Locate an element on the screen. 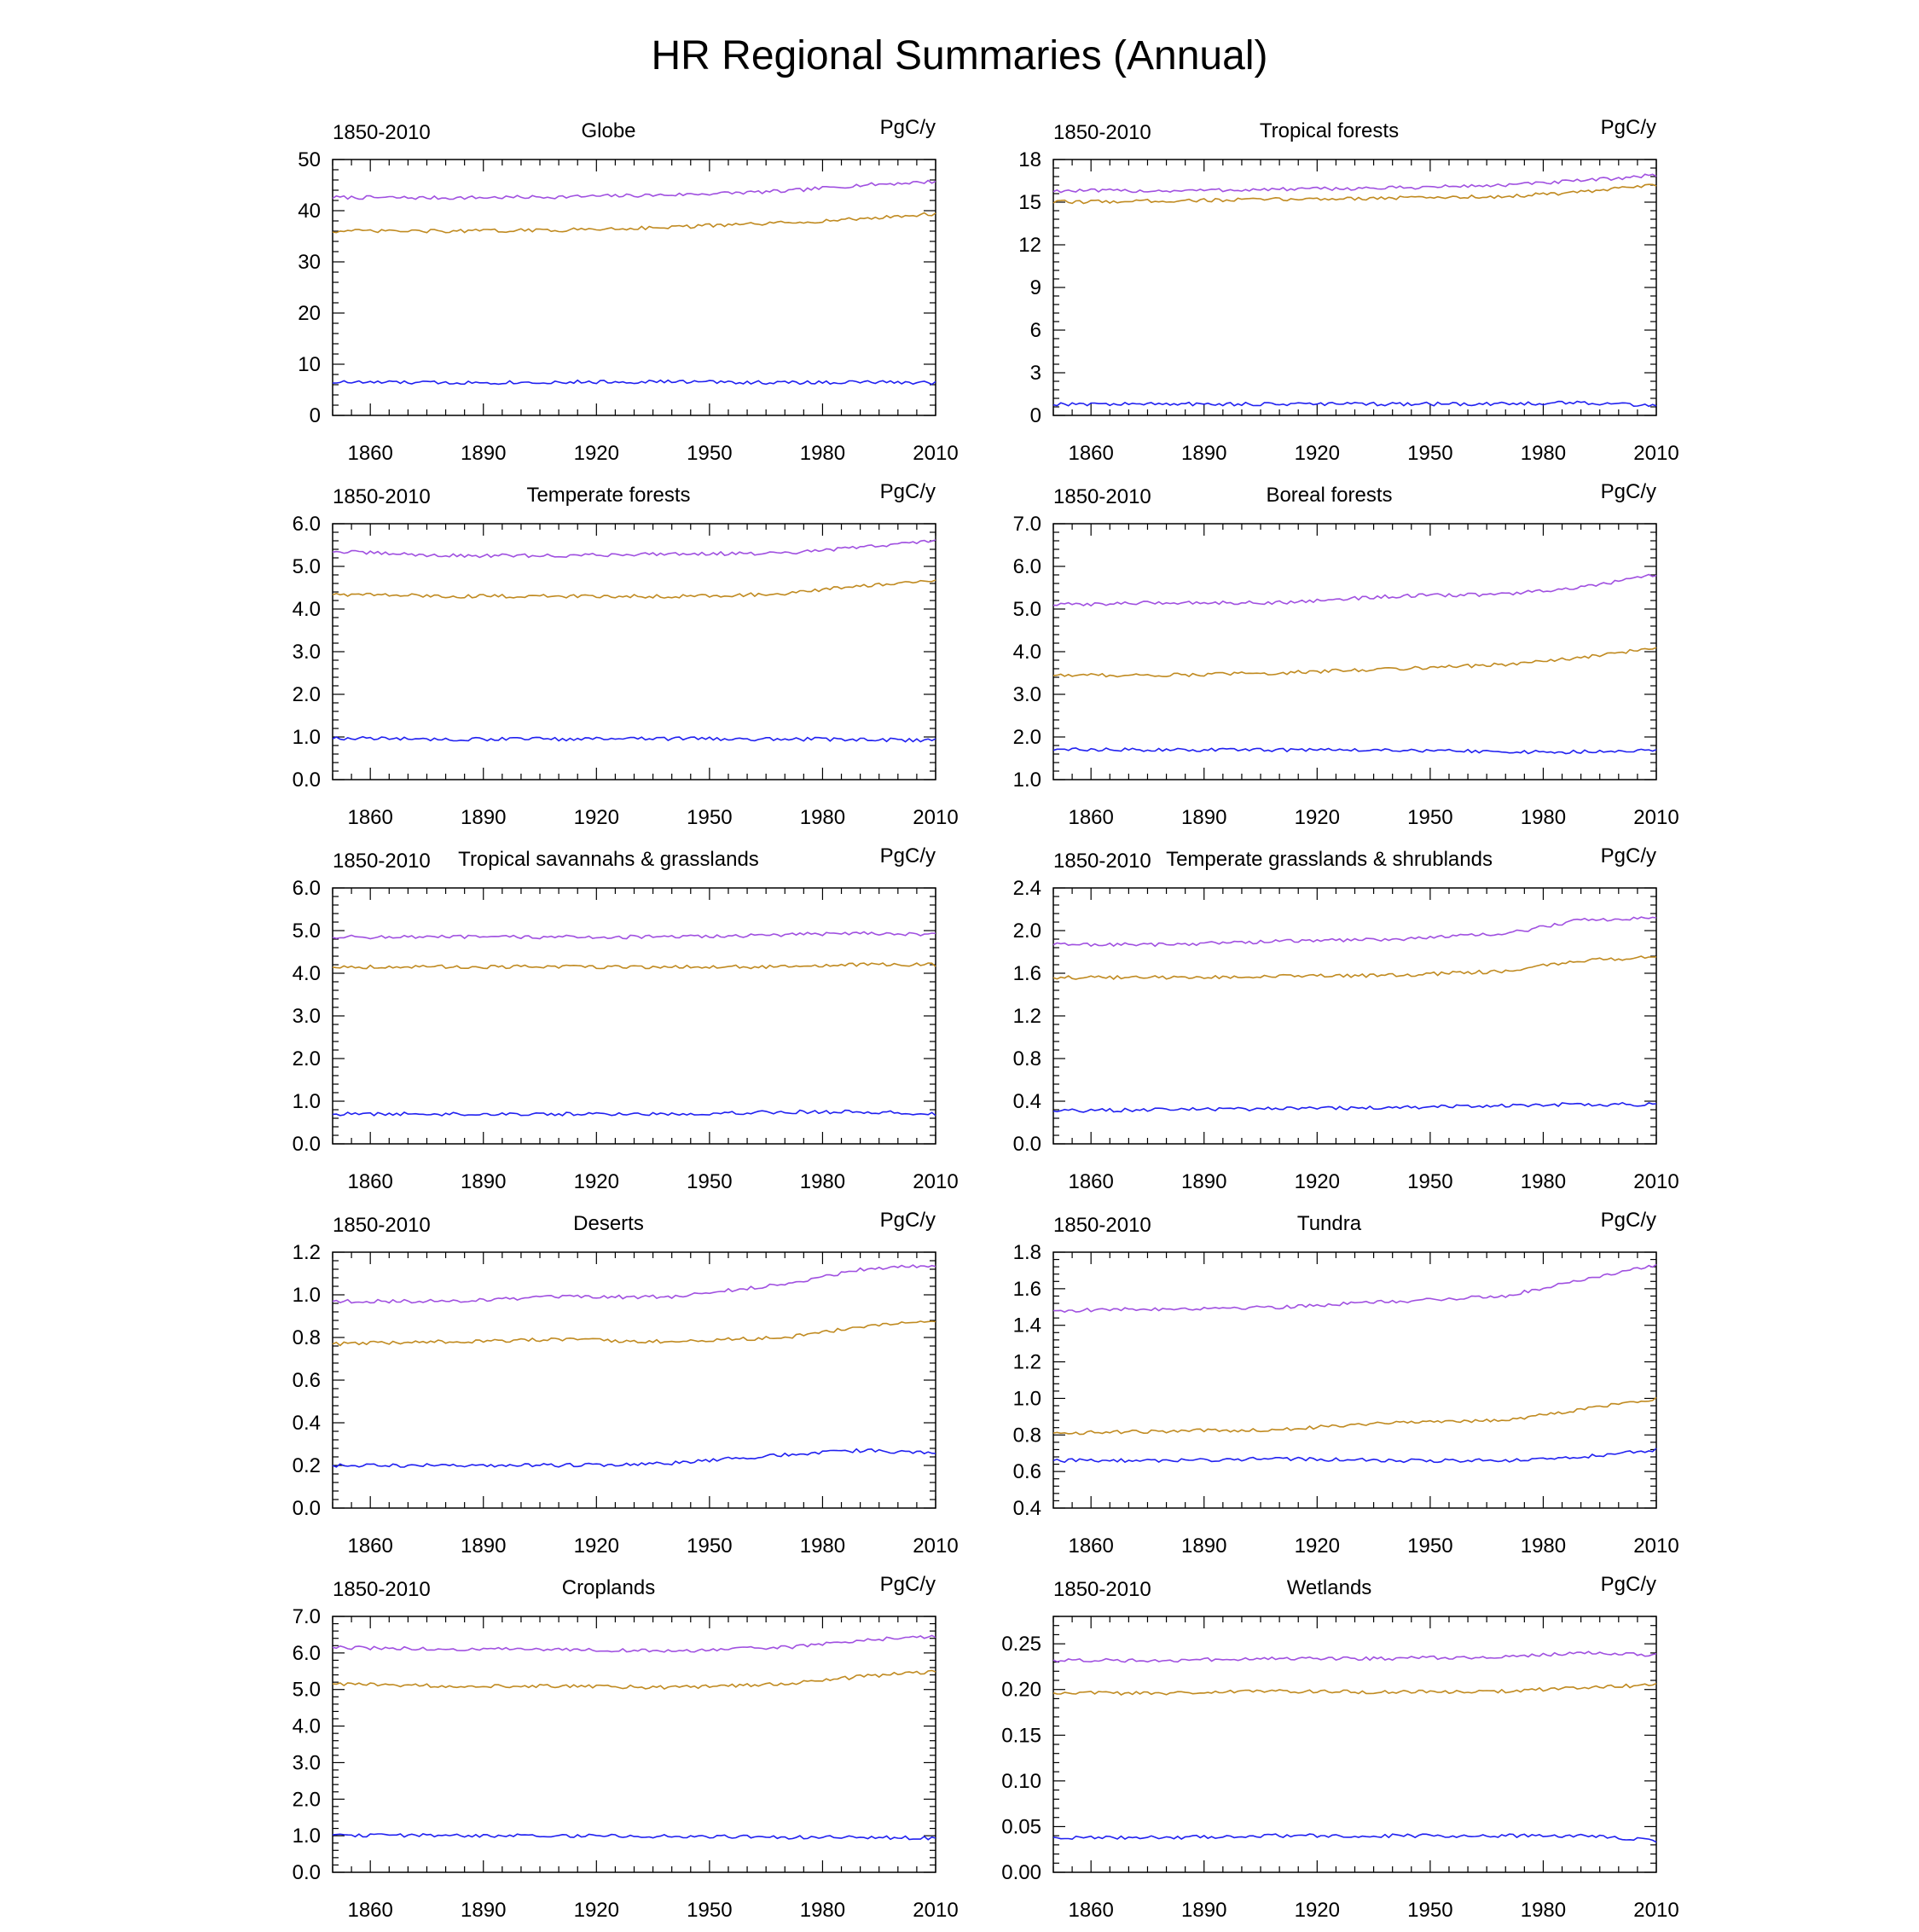 This screenshot has height=1932, width=1919. panel-title: Wetlands is located at coordinates (1330, 1587).